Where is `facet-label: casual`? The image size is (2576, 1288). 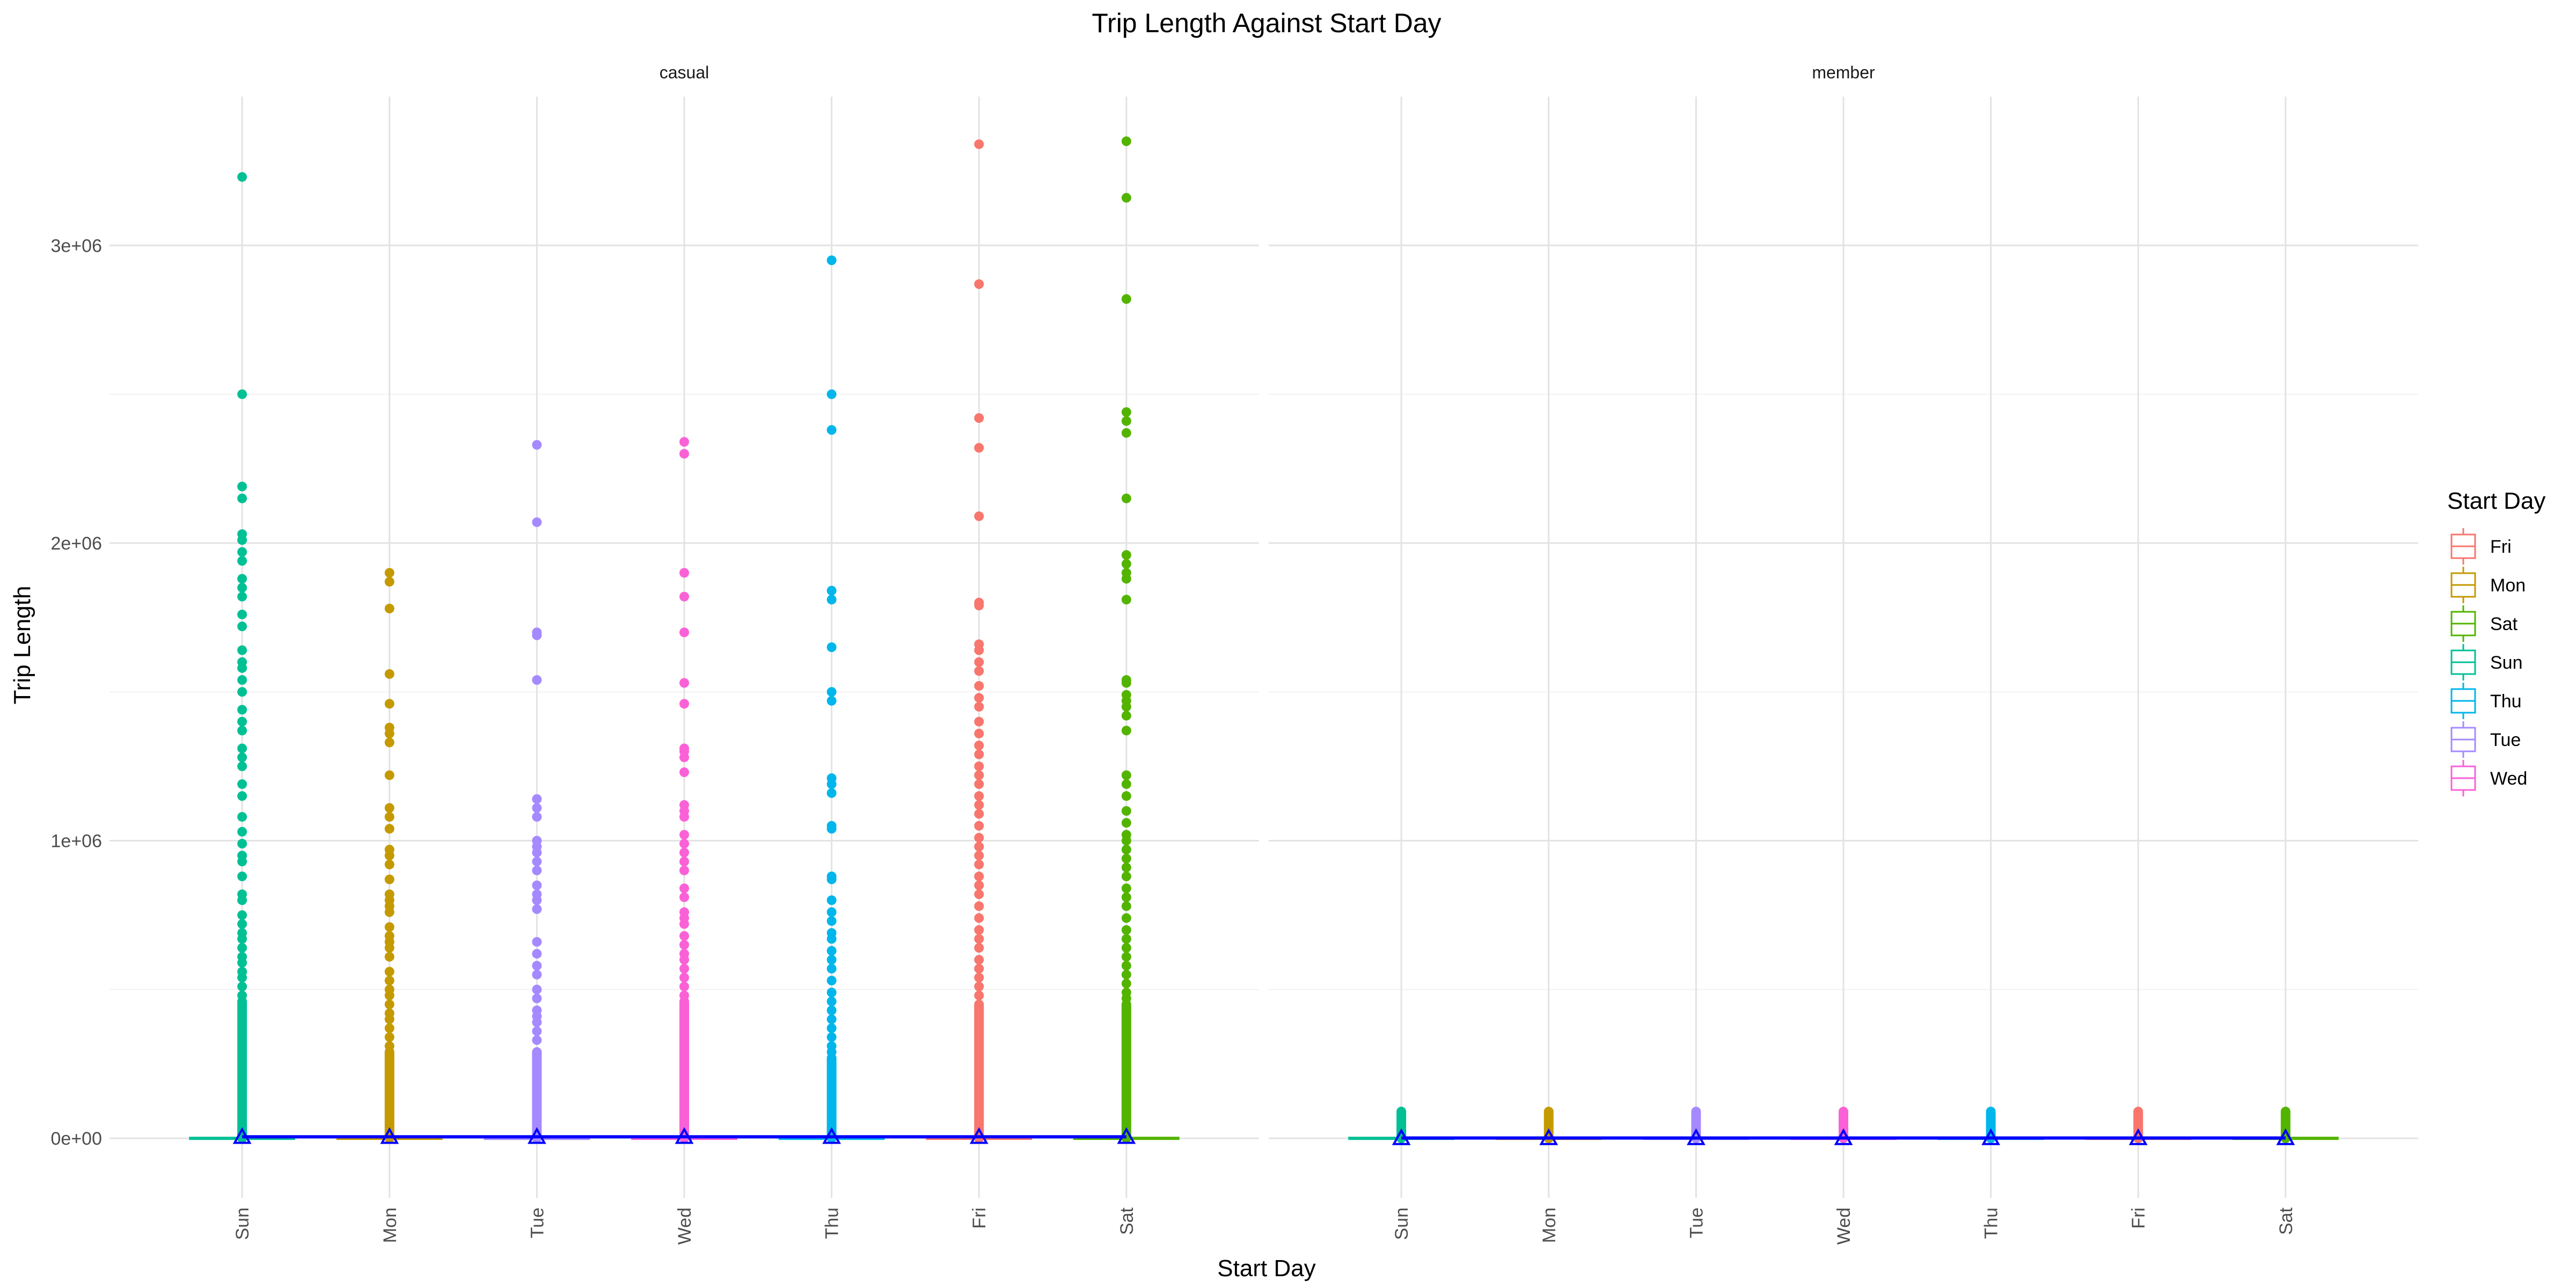
facet-label: casual is located at coordinates (684, 72).